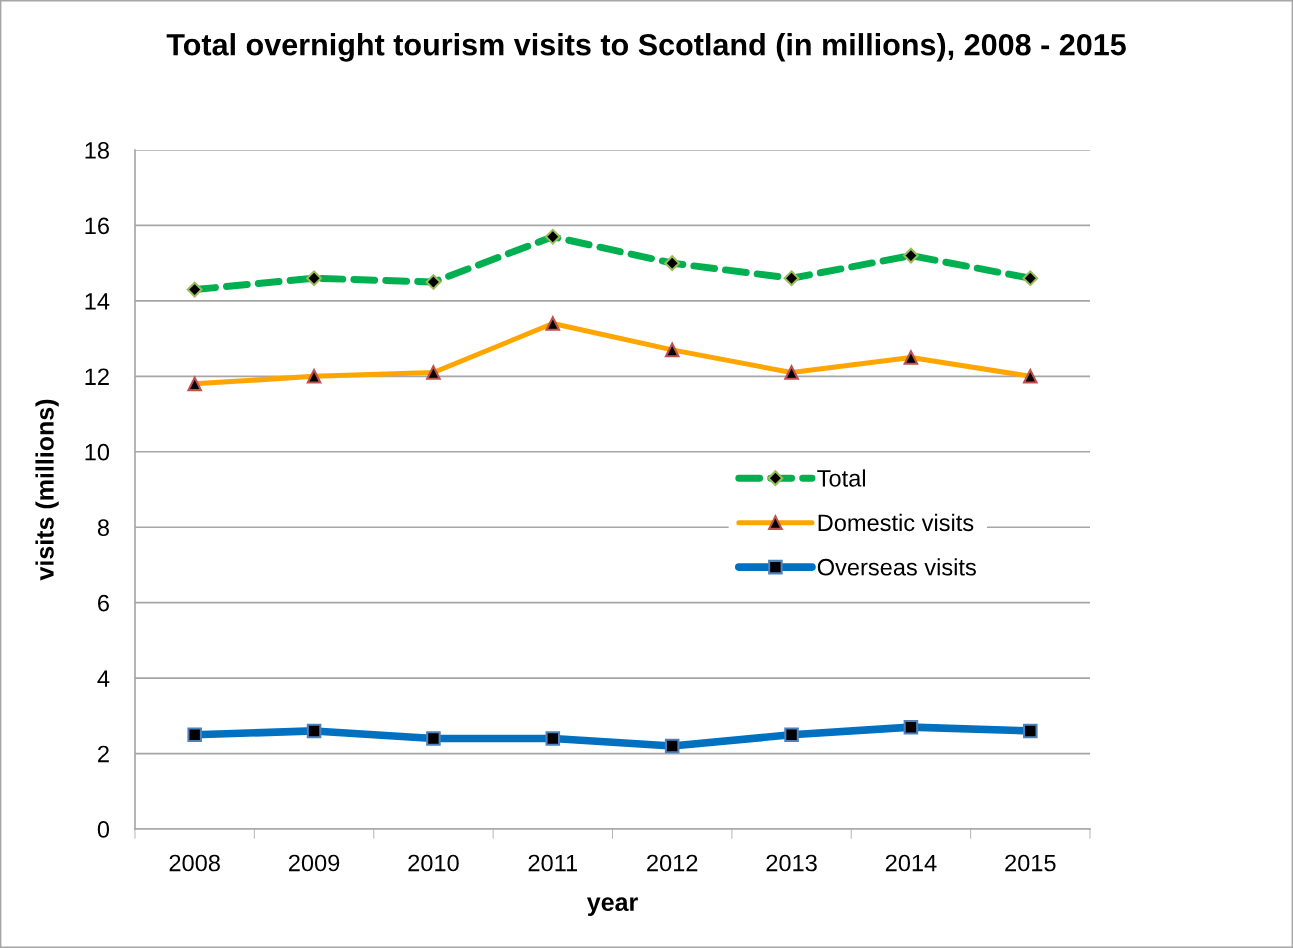  I want to click on y-tick-label: 18, so click(97, 150).